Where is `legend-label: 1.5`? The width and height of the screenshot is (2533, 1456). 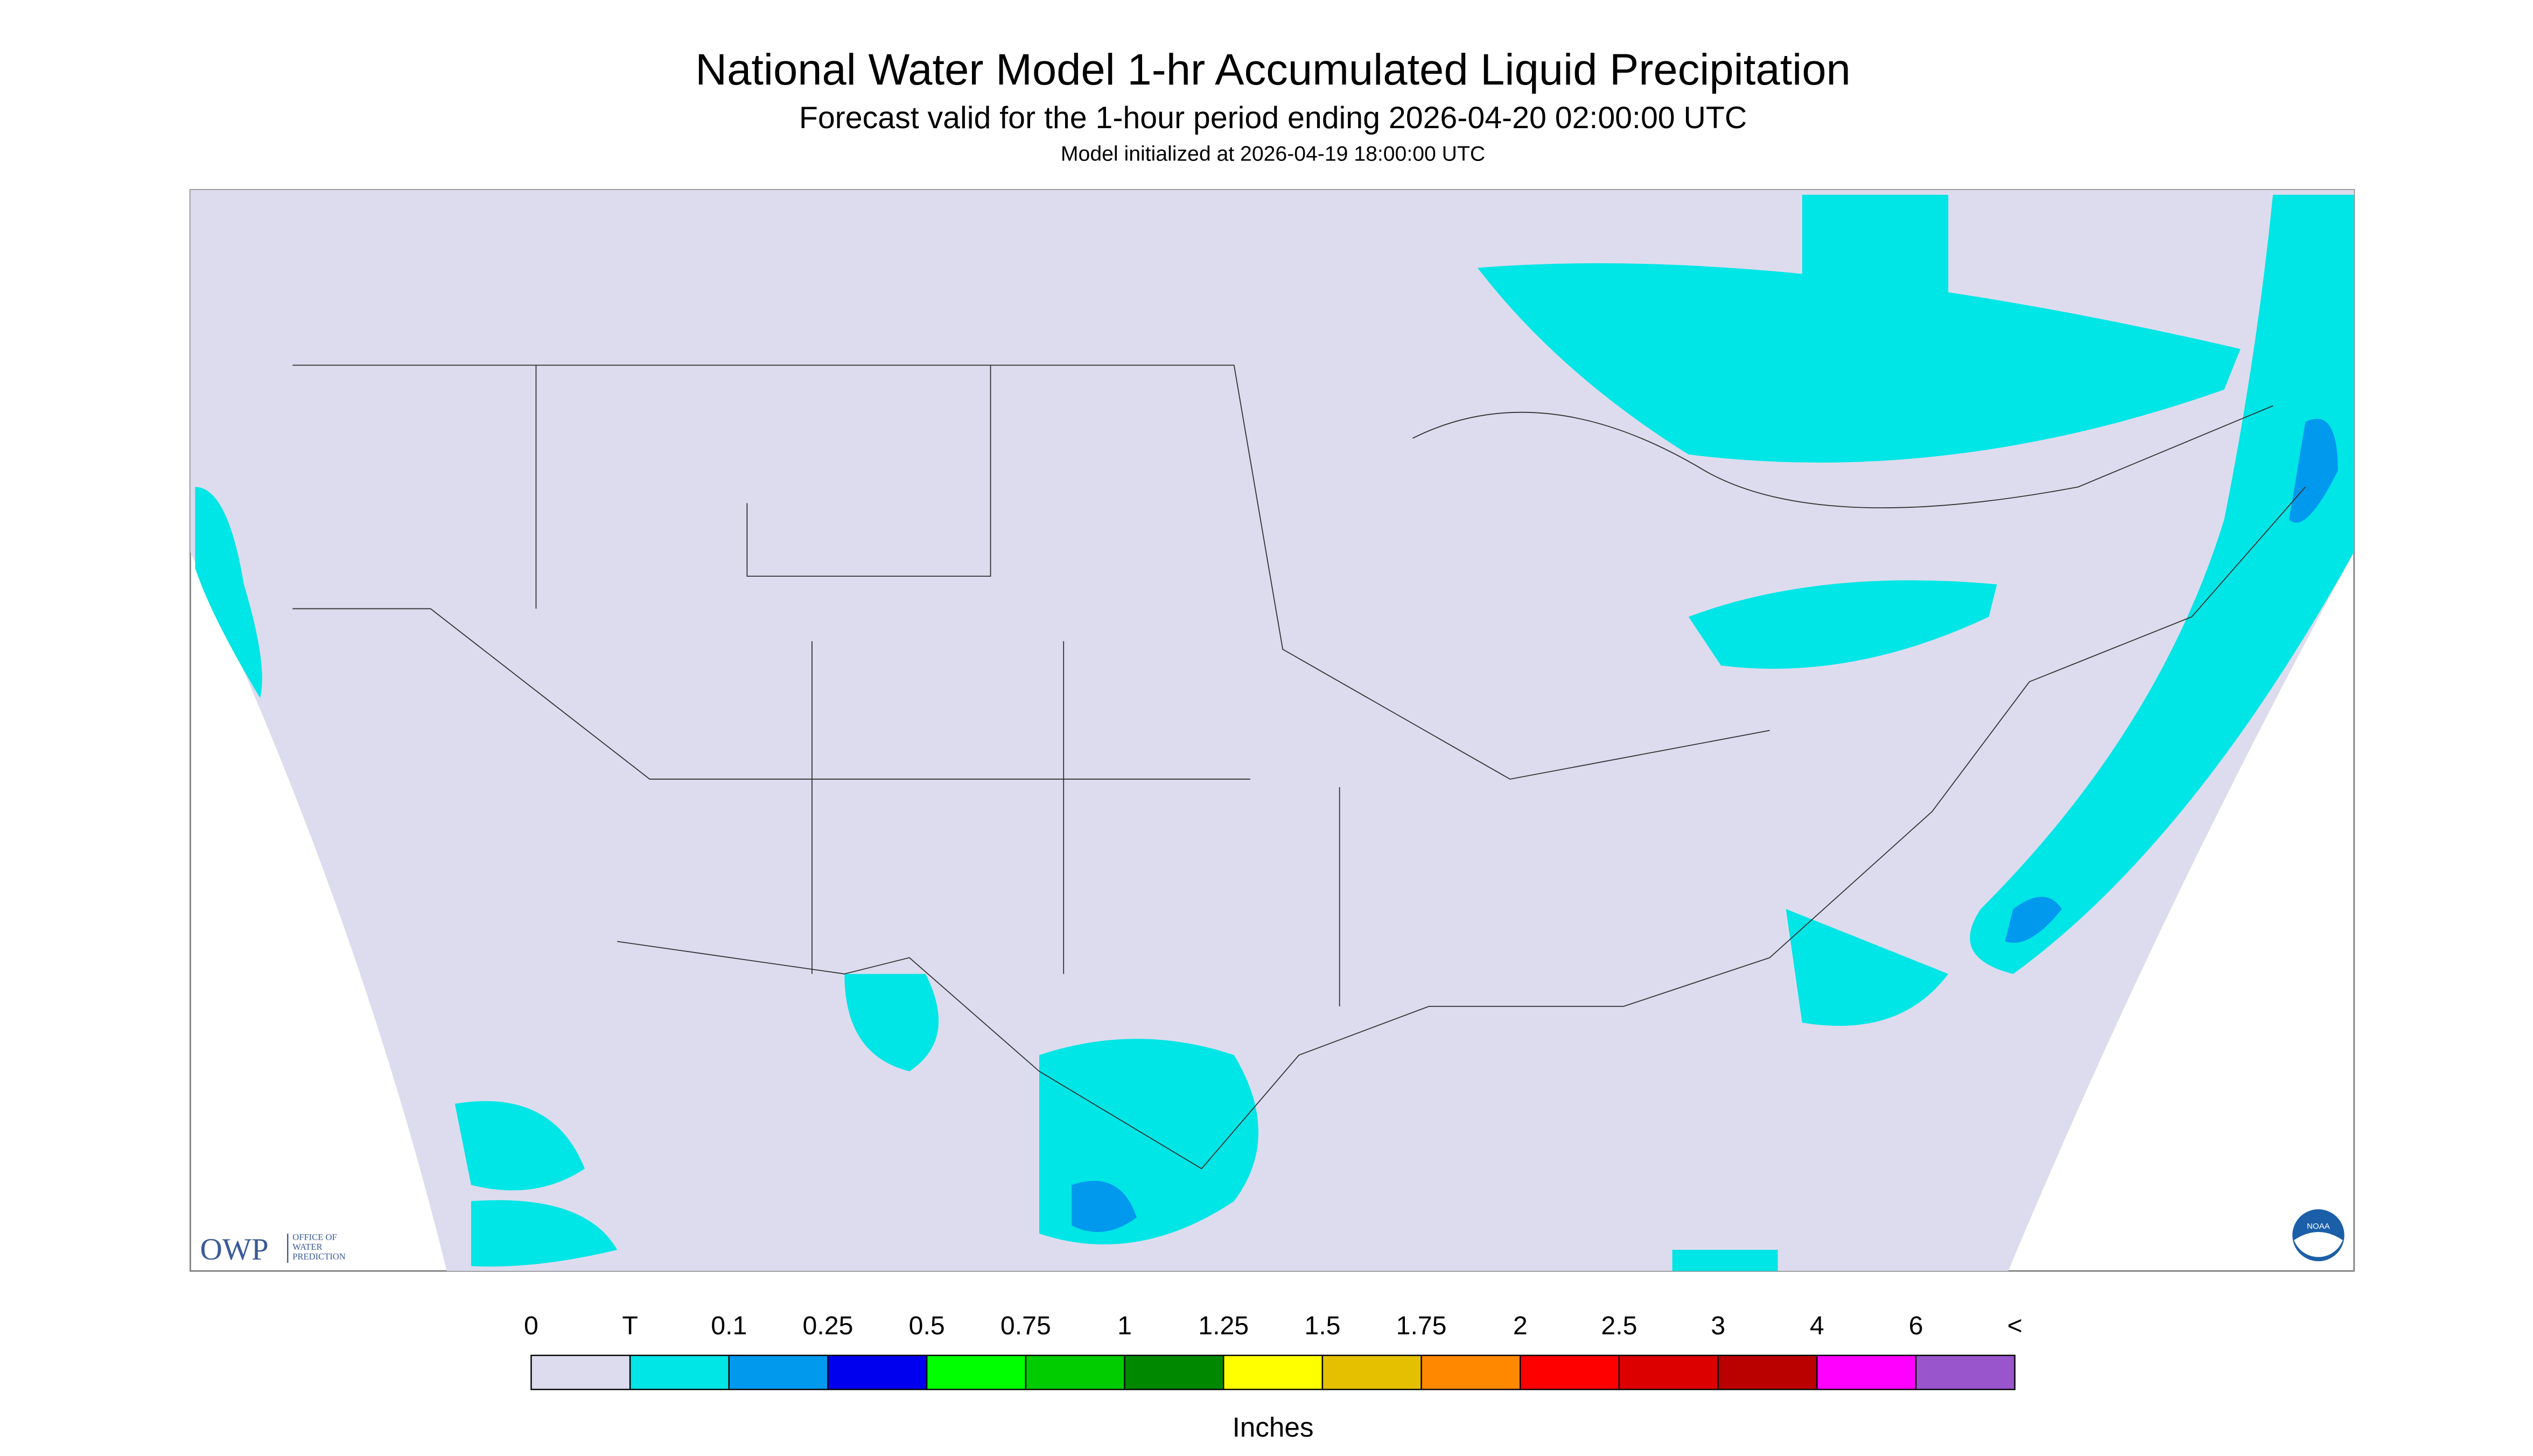 legend-label: 1.5 is located at coordinates (1322, 1325).